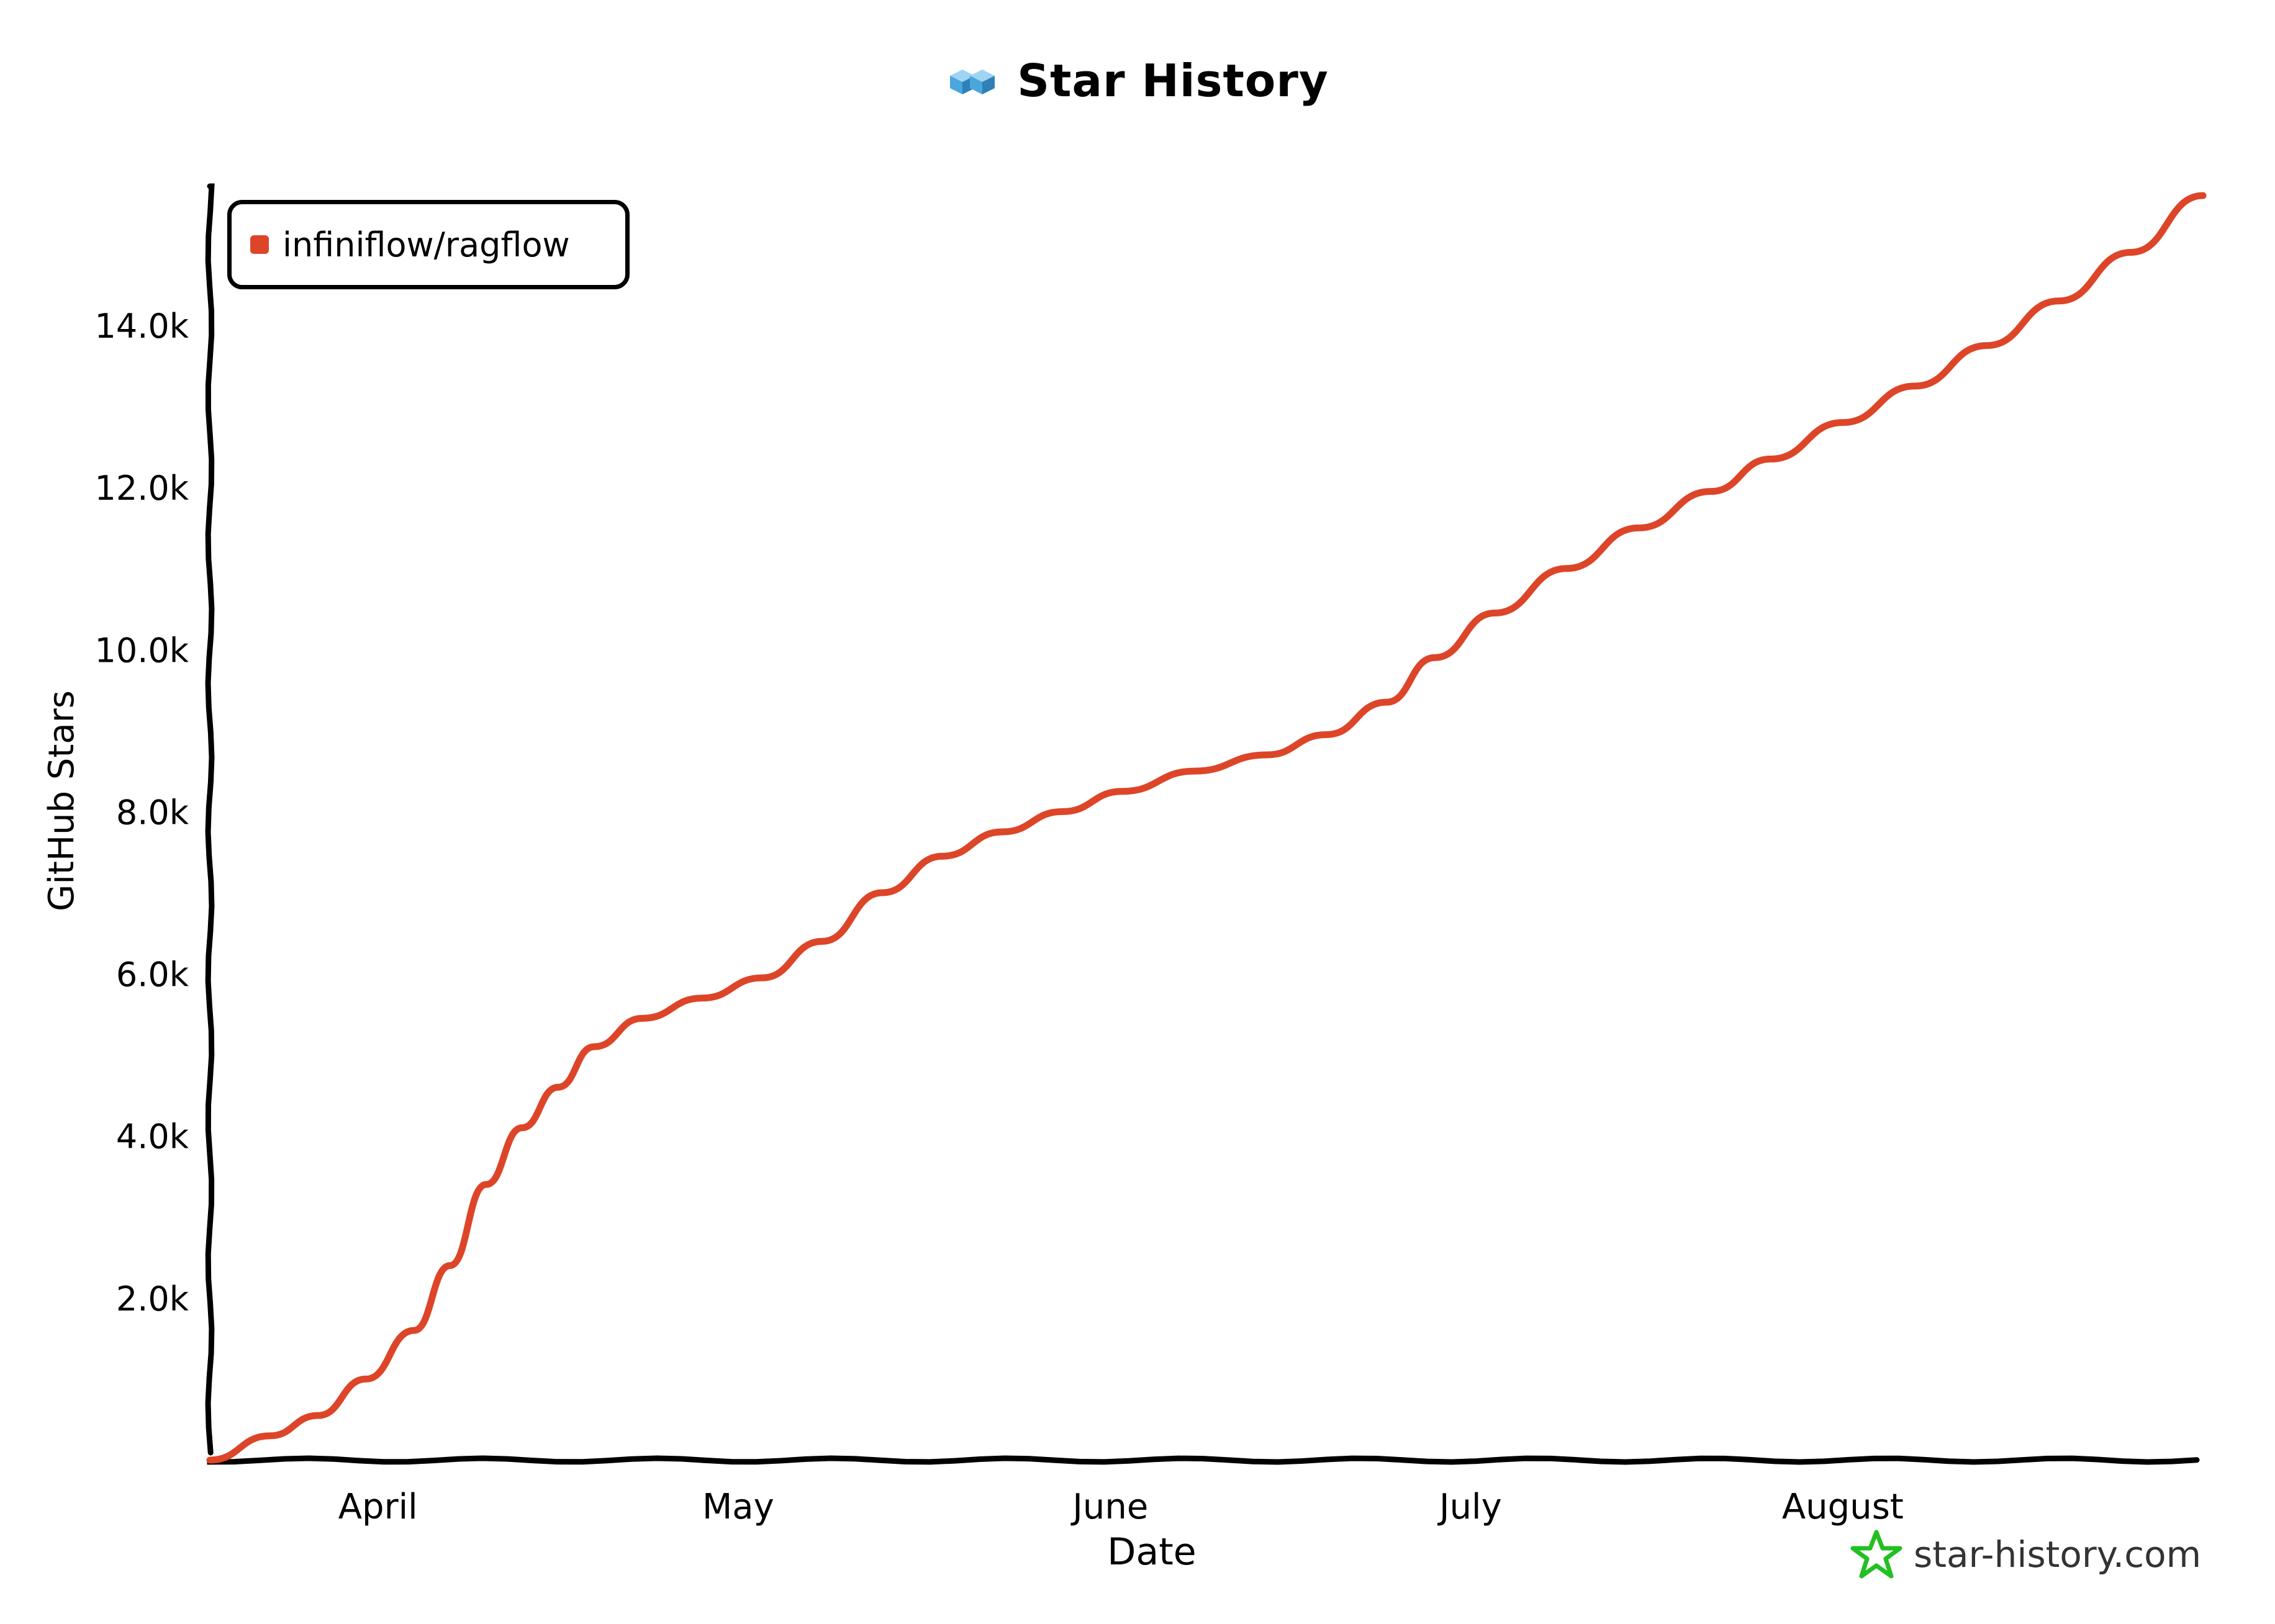 The width and height of the screenshot is (2275, 1624). Describe the element at coordinates (1469, 1507) in the screenshot. I see `x-tick-label: July` at that location.